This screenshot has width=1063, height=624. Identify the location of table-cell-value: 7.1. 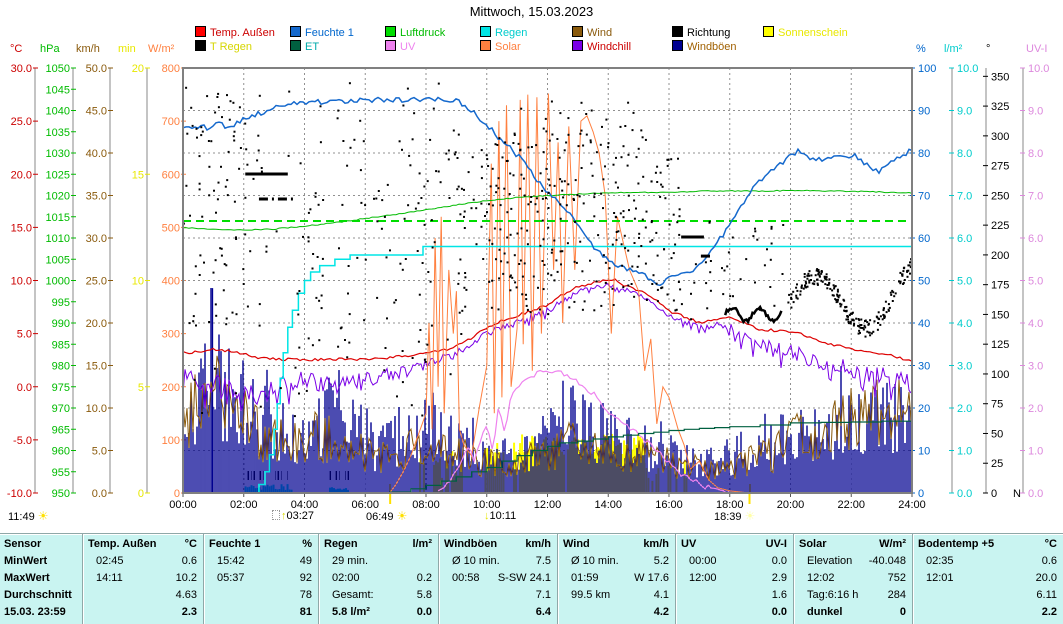
(543, 595).